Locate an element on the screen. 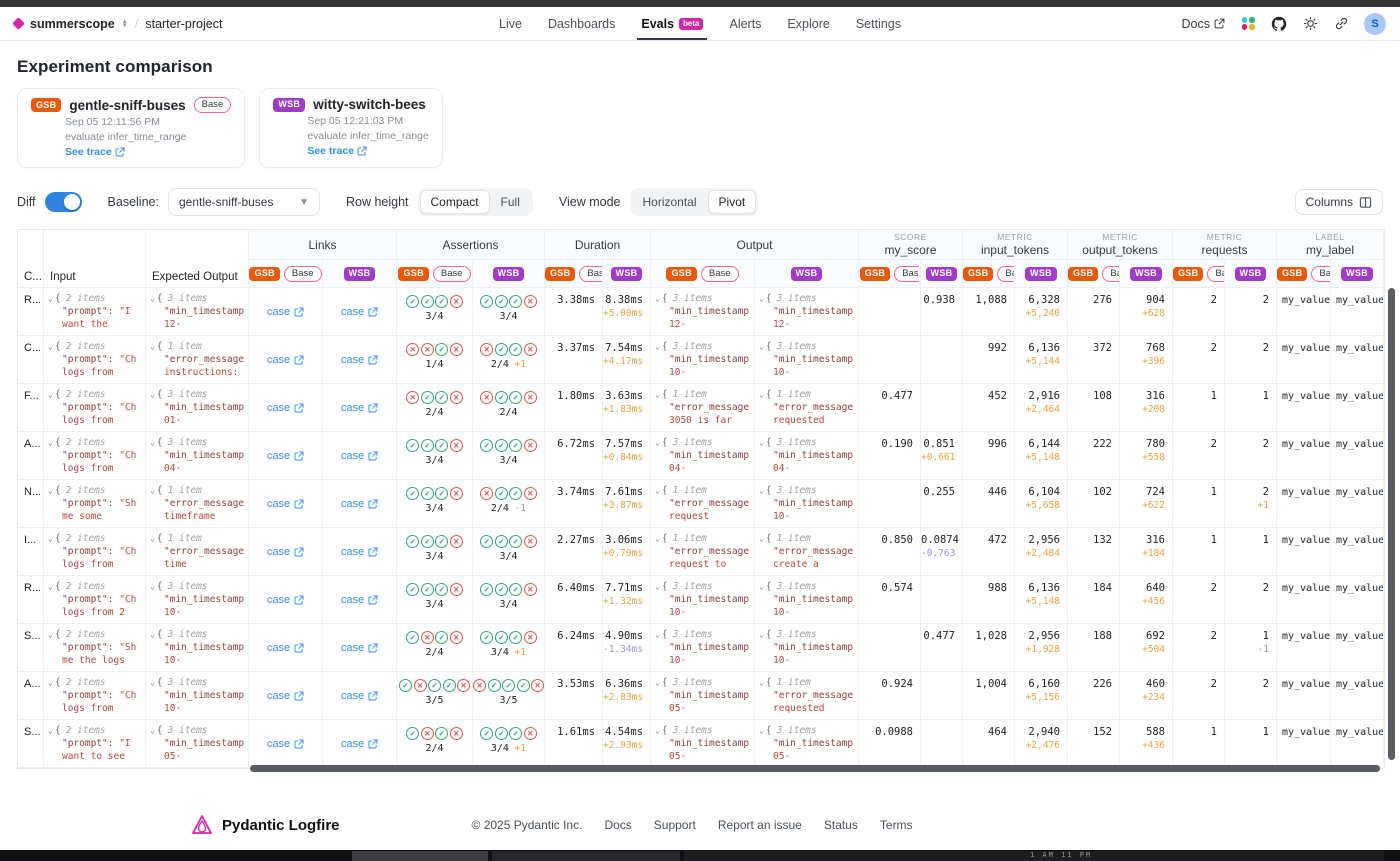  tab-explore: Explore is located at coordinates (808, 23).